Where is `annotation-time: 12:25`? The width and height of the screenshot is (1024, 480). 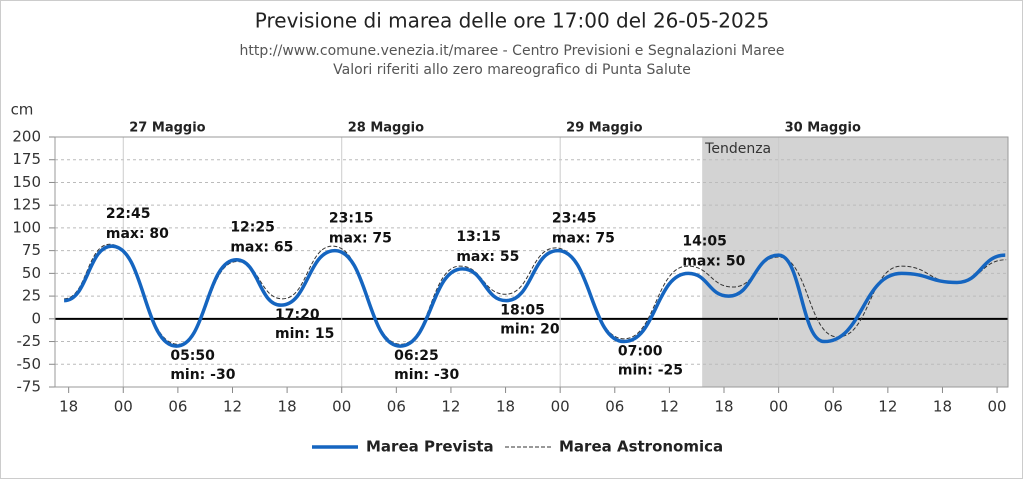
annotation-time: 12:25 is located at coordinates (252, 228).